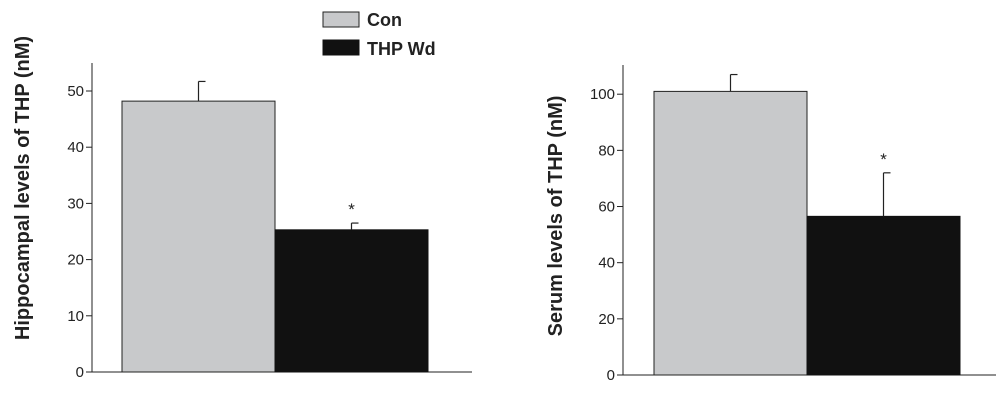 The width and height of the screenshot is (1002, 395). Describe the element at coordinates (384, 20) in the screenshot. I see `legend-label-con: Con` at that location.